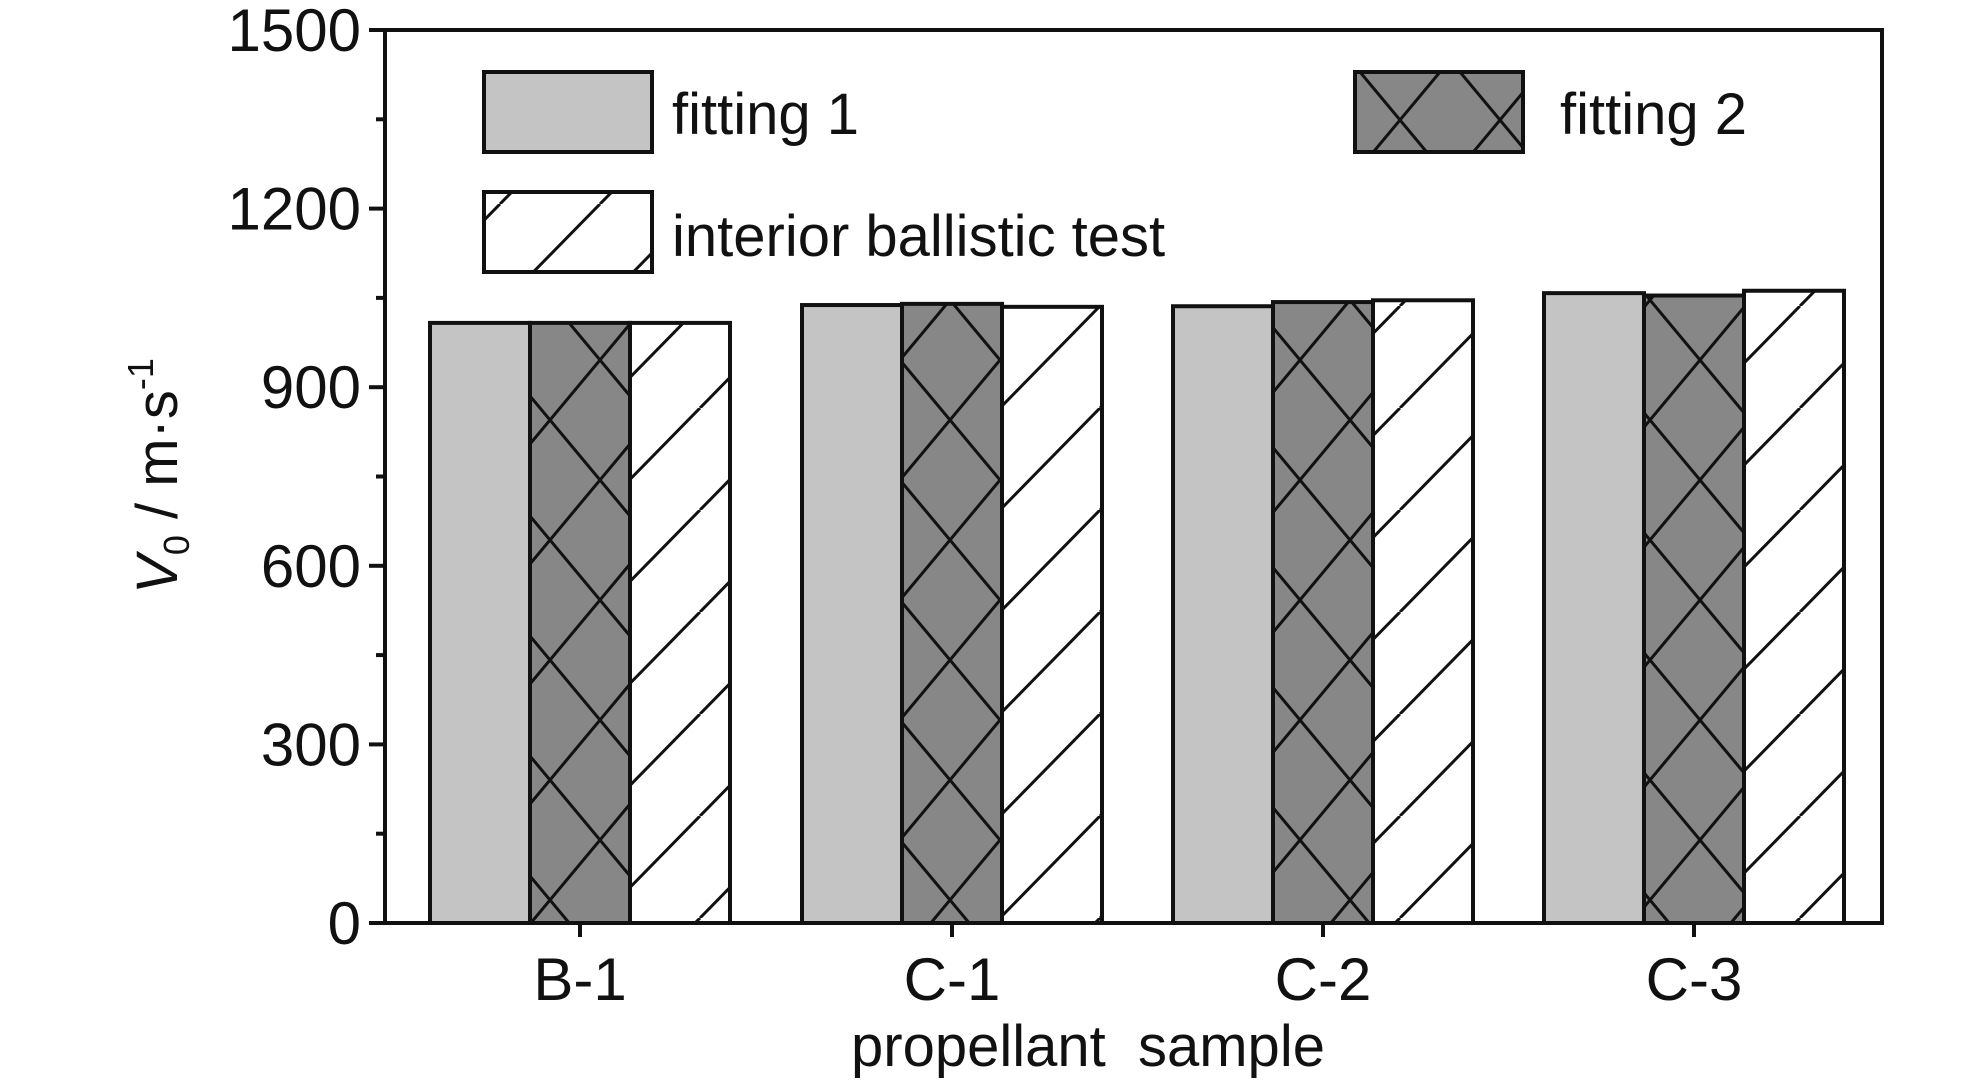 The height and width of the screenshot is (1087, 1984). Describe the element at coordinates (1323, 979) in the screenshot. I see `x-tick-label-c-2: C-2` at that location.